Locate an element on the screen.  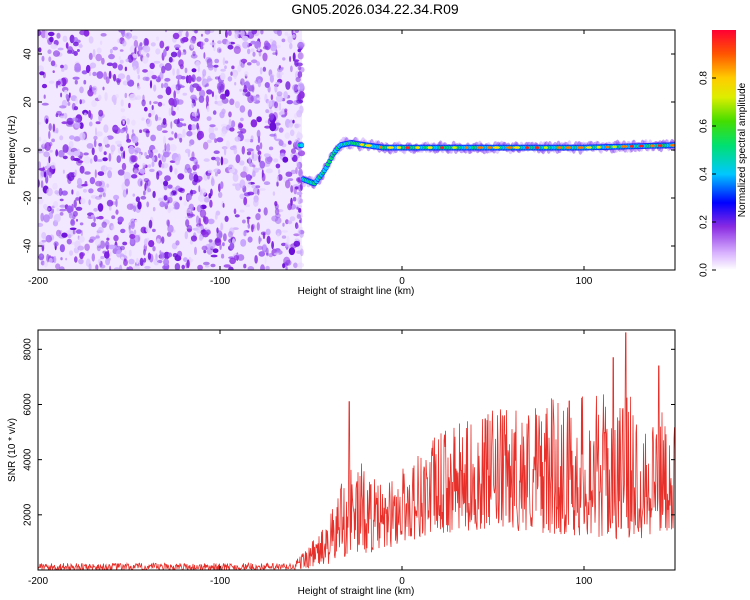
spectrogram-y-tick-label: 20 is located at coordinates (28, 102).